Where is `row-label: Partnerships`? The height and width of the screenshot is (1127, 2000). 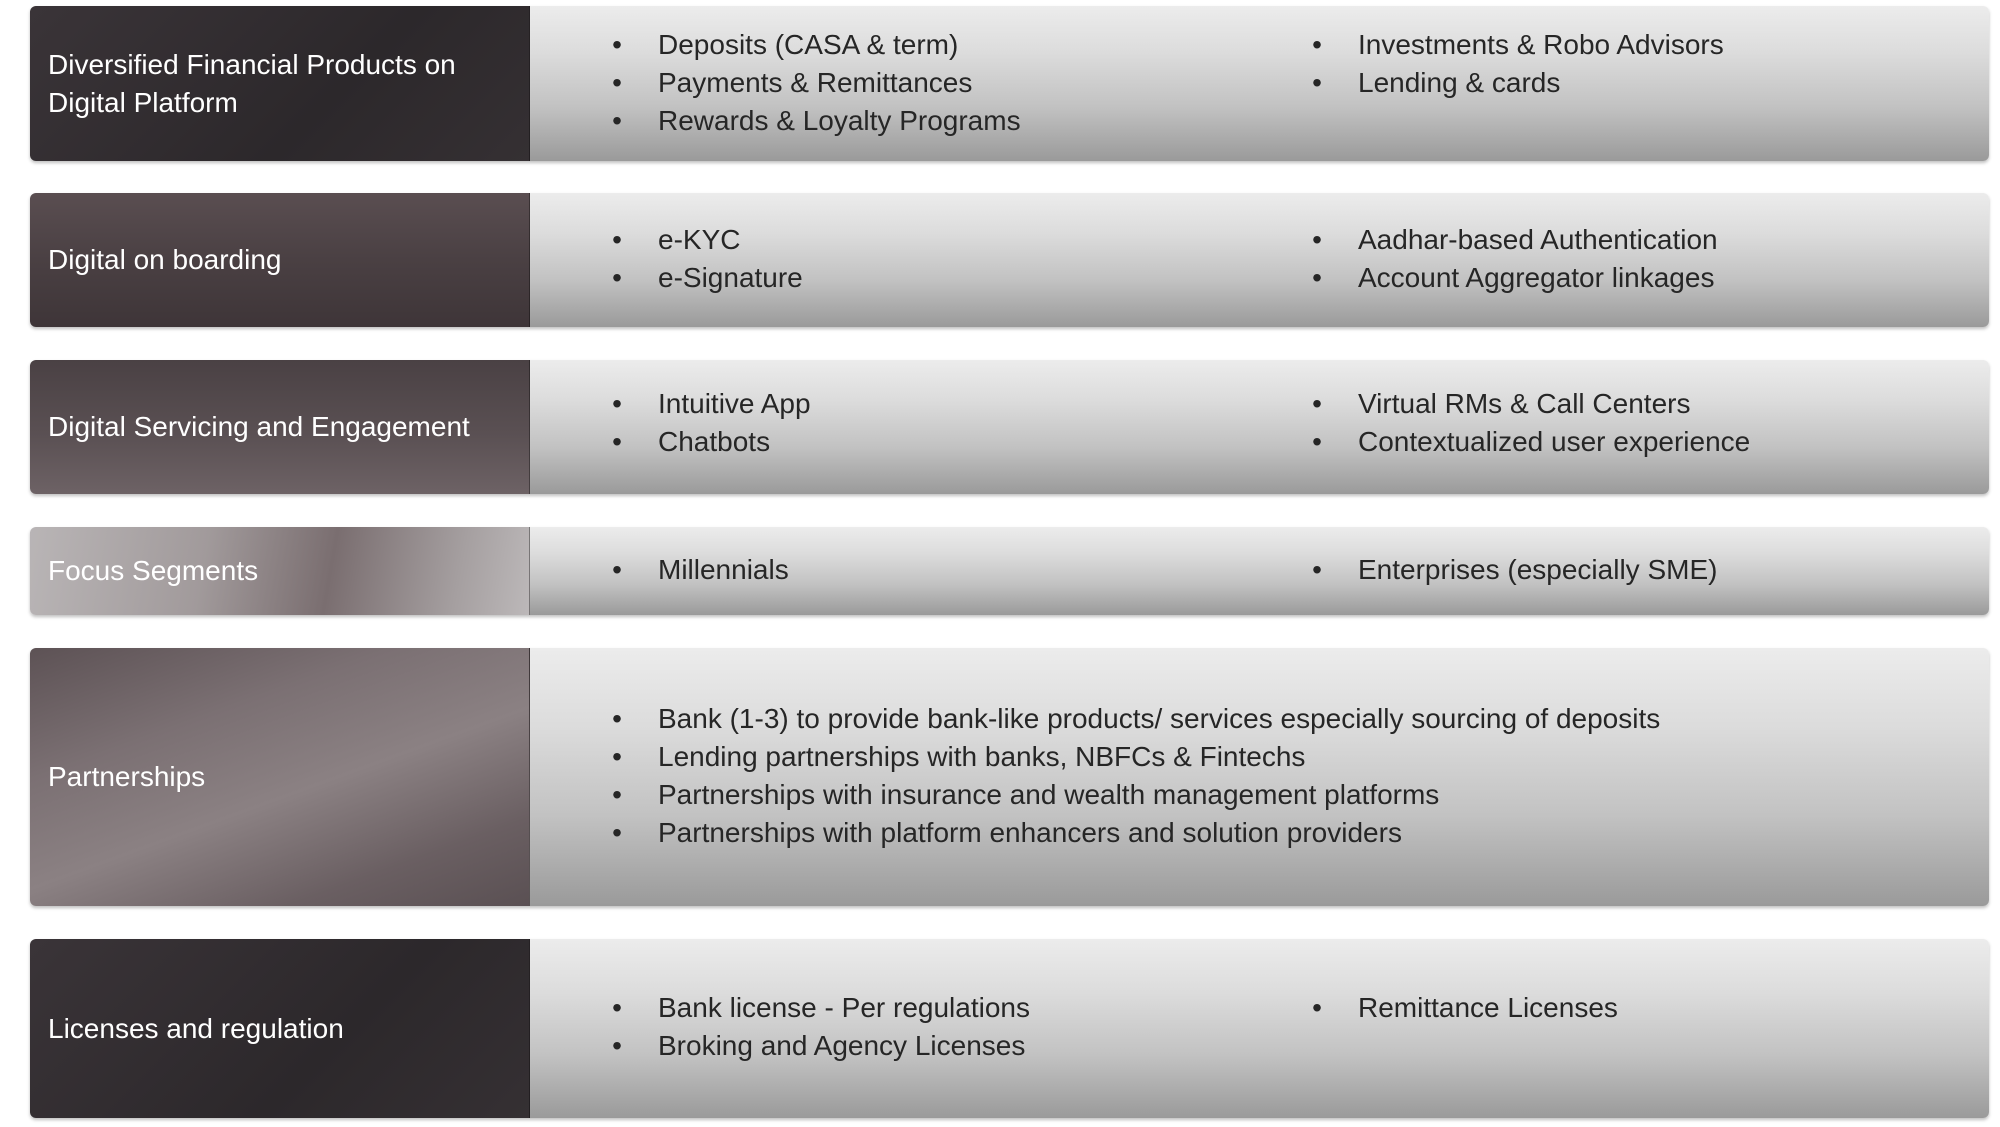
row-label: Partnerships is located at coordinates (280, 777).